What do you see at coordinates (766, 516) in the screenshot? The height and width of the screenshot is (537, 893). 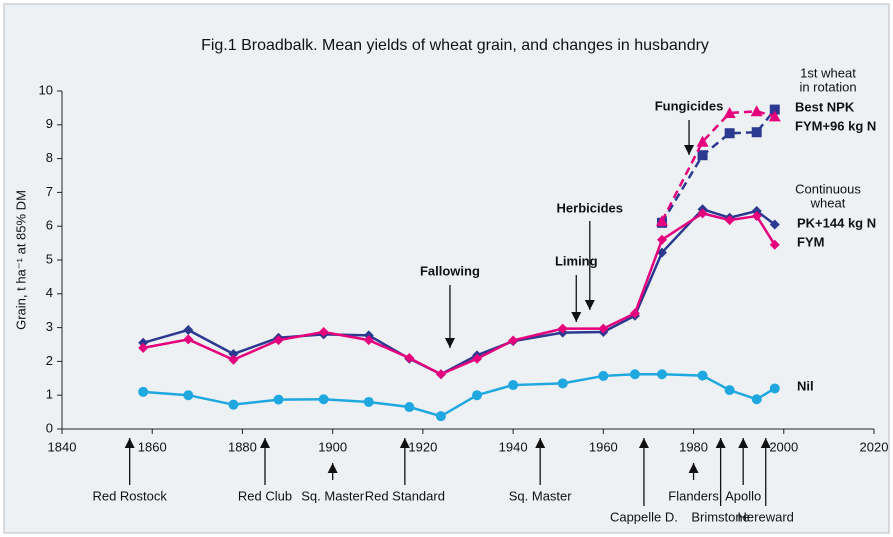 I see `variety-label: Hereward` at bounding box center [766, 516].